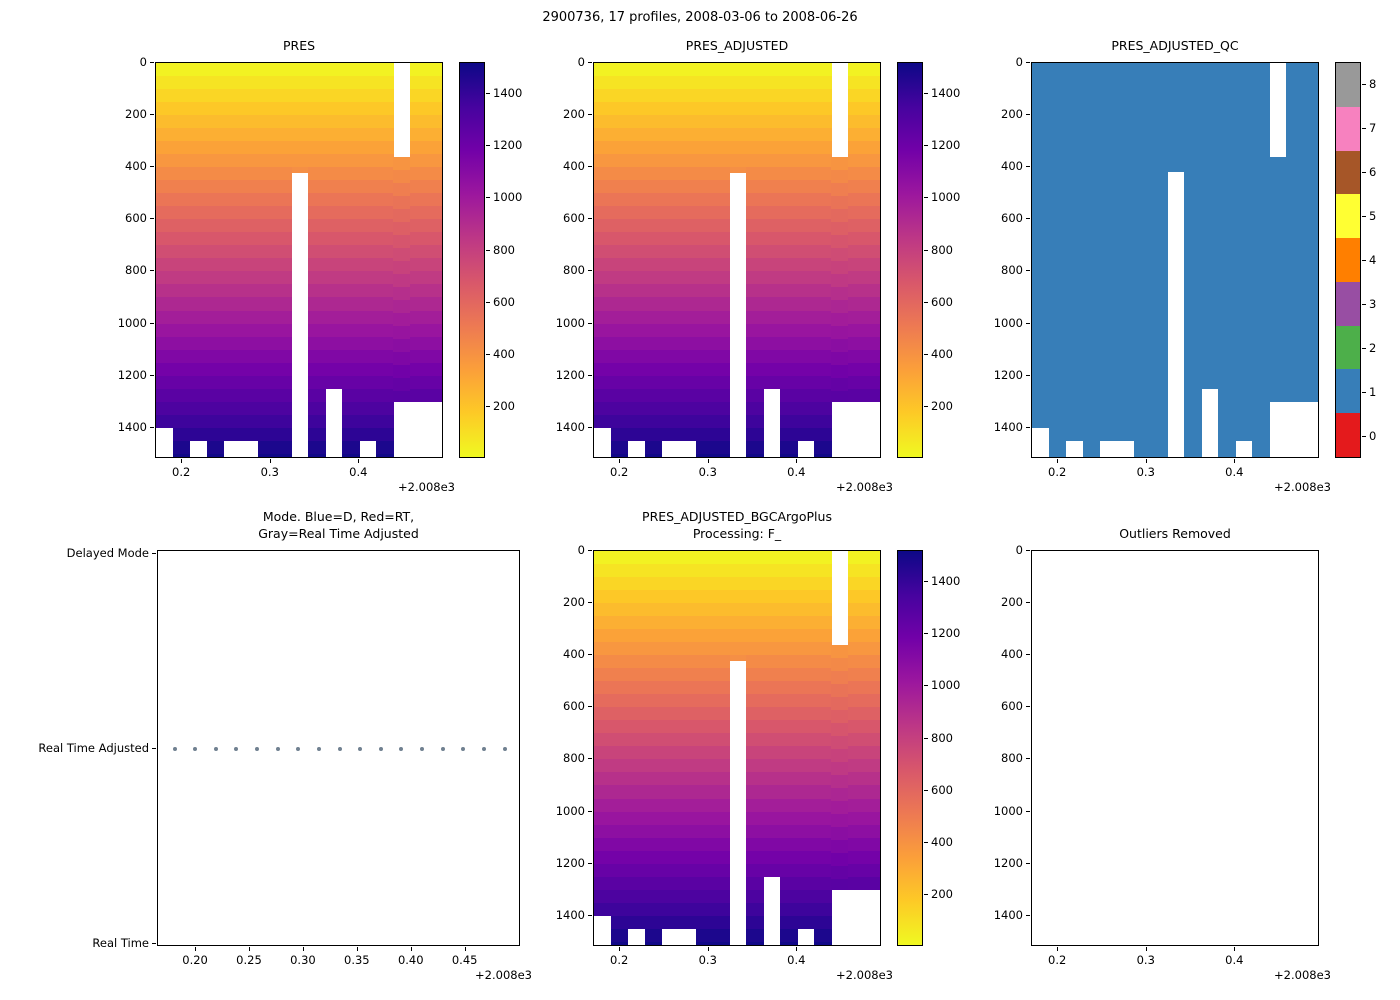  What do you see at coordinates (707, 960) in the screenshot?
I see `x-tick-label: 0.3` at bounding box center [707, 960].